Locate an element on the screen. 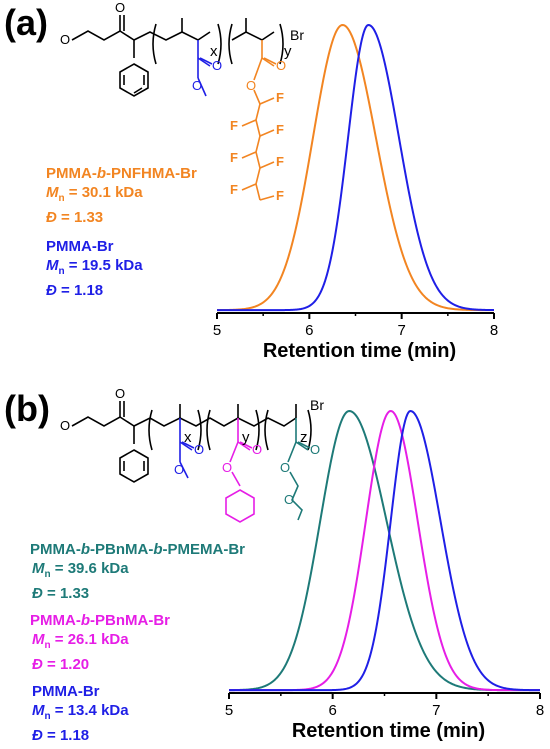 This screenshot has height=749, width=550. panel-a-label: (a) is located at coordinates (26, 22).